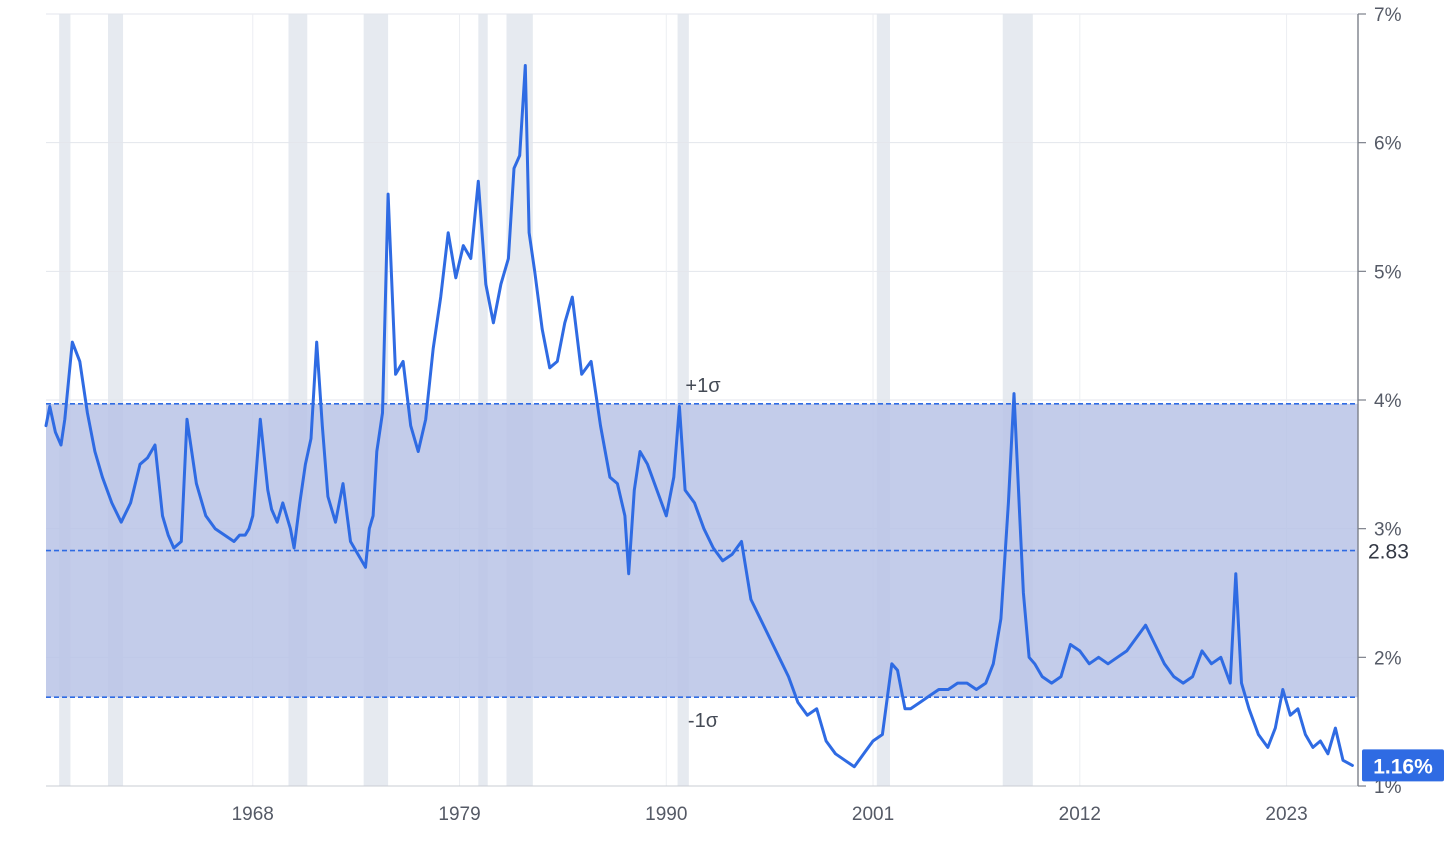  What do you see at coordinates (1388, 15) in the screenshot?
I see `y-tick-label: 7%` at bounding box center [1388, 15].